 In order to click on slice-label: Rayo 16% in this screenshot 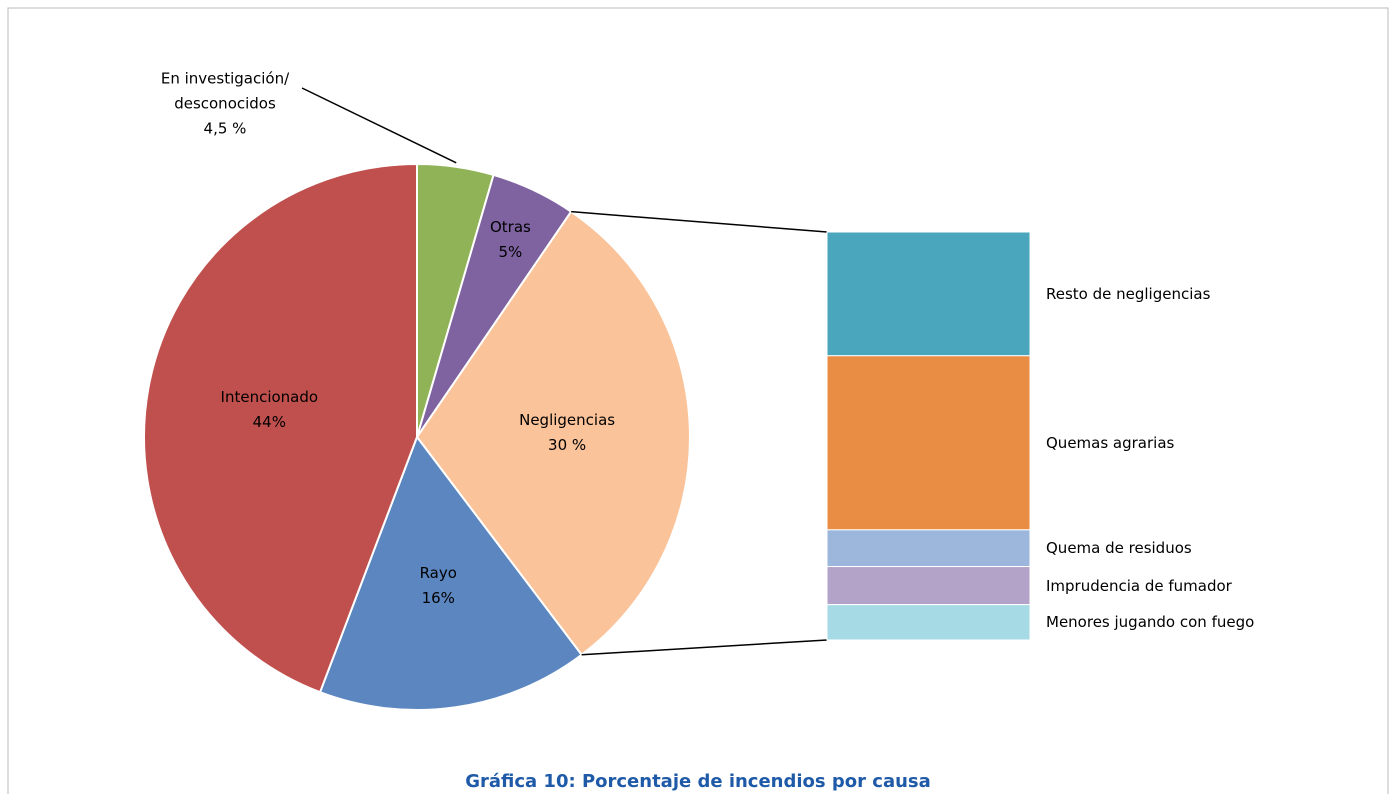, I will do `click(438, 586)`.